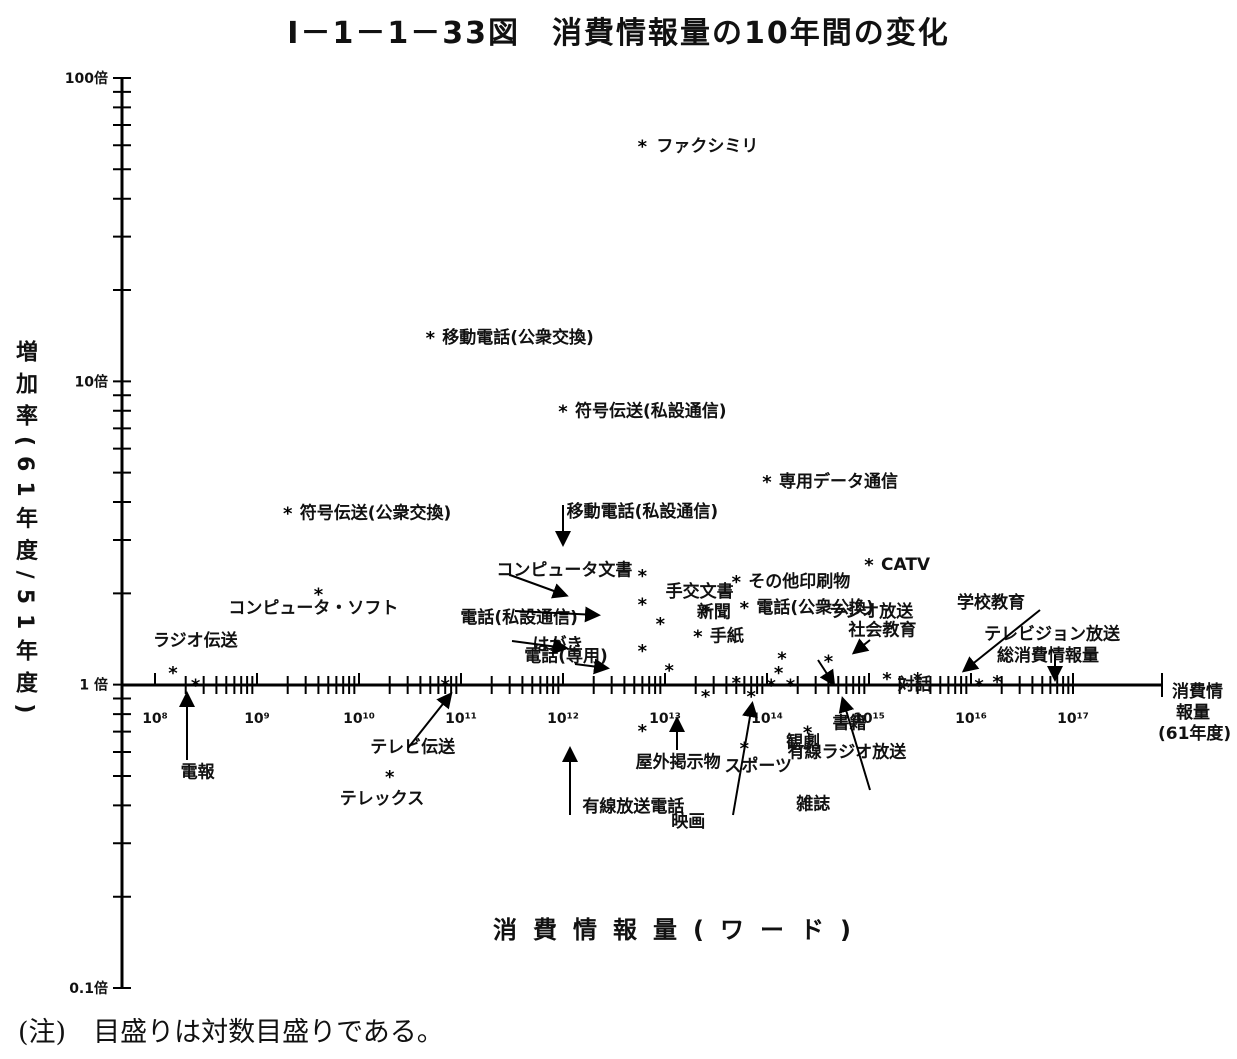  Describe the element at coordinates (906, 565) in the screenshot. I see `data-point-label: CATV` at that location.